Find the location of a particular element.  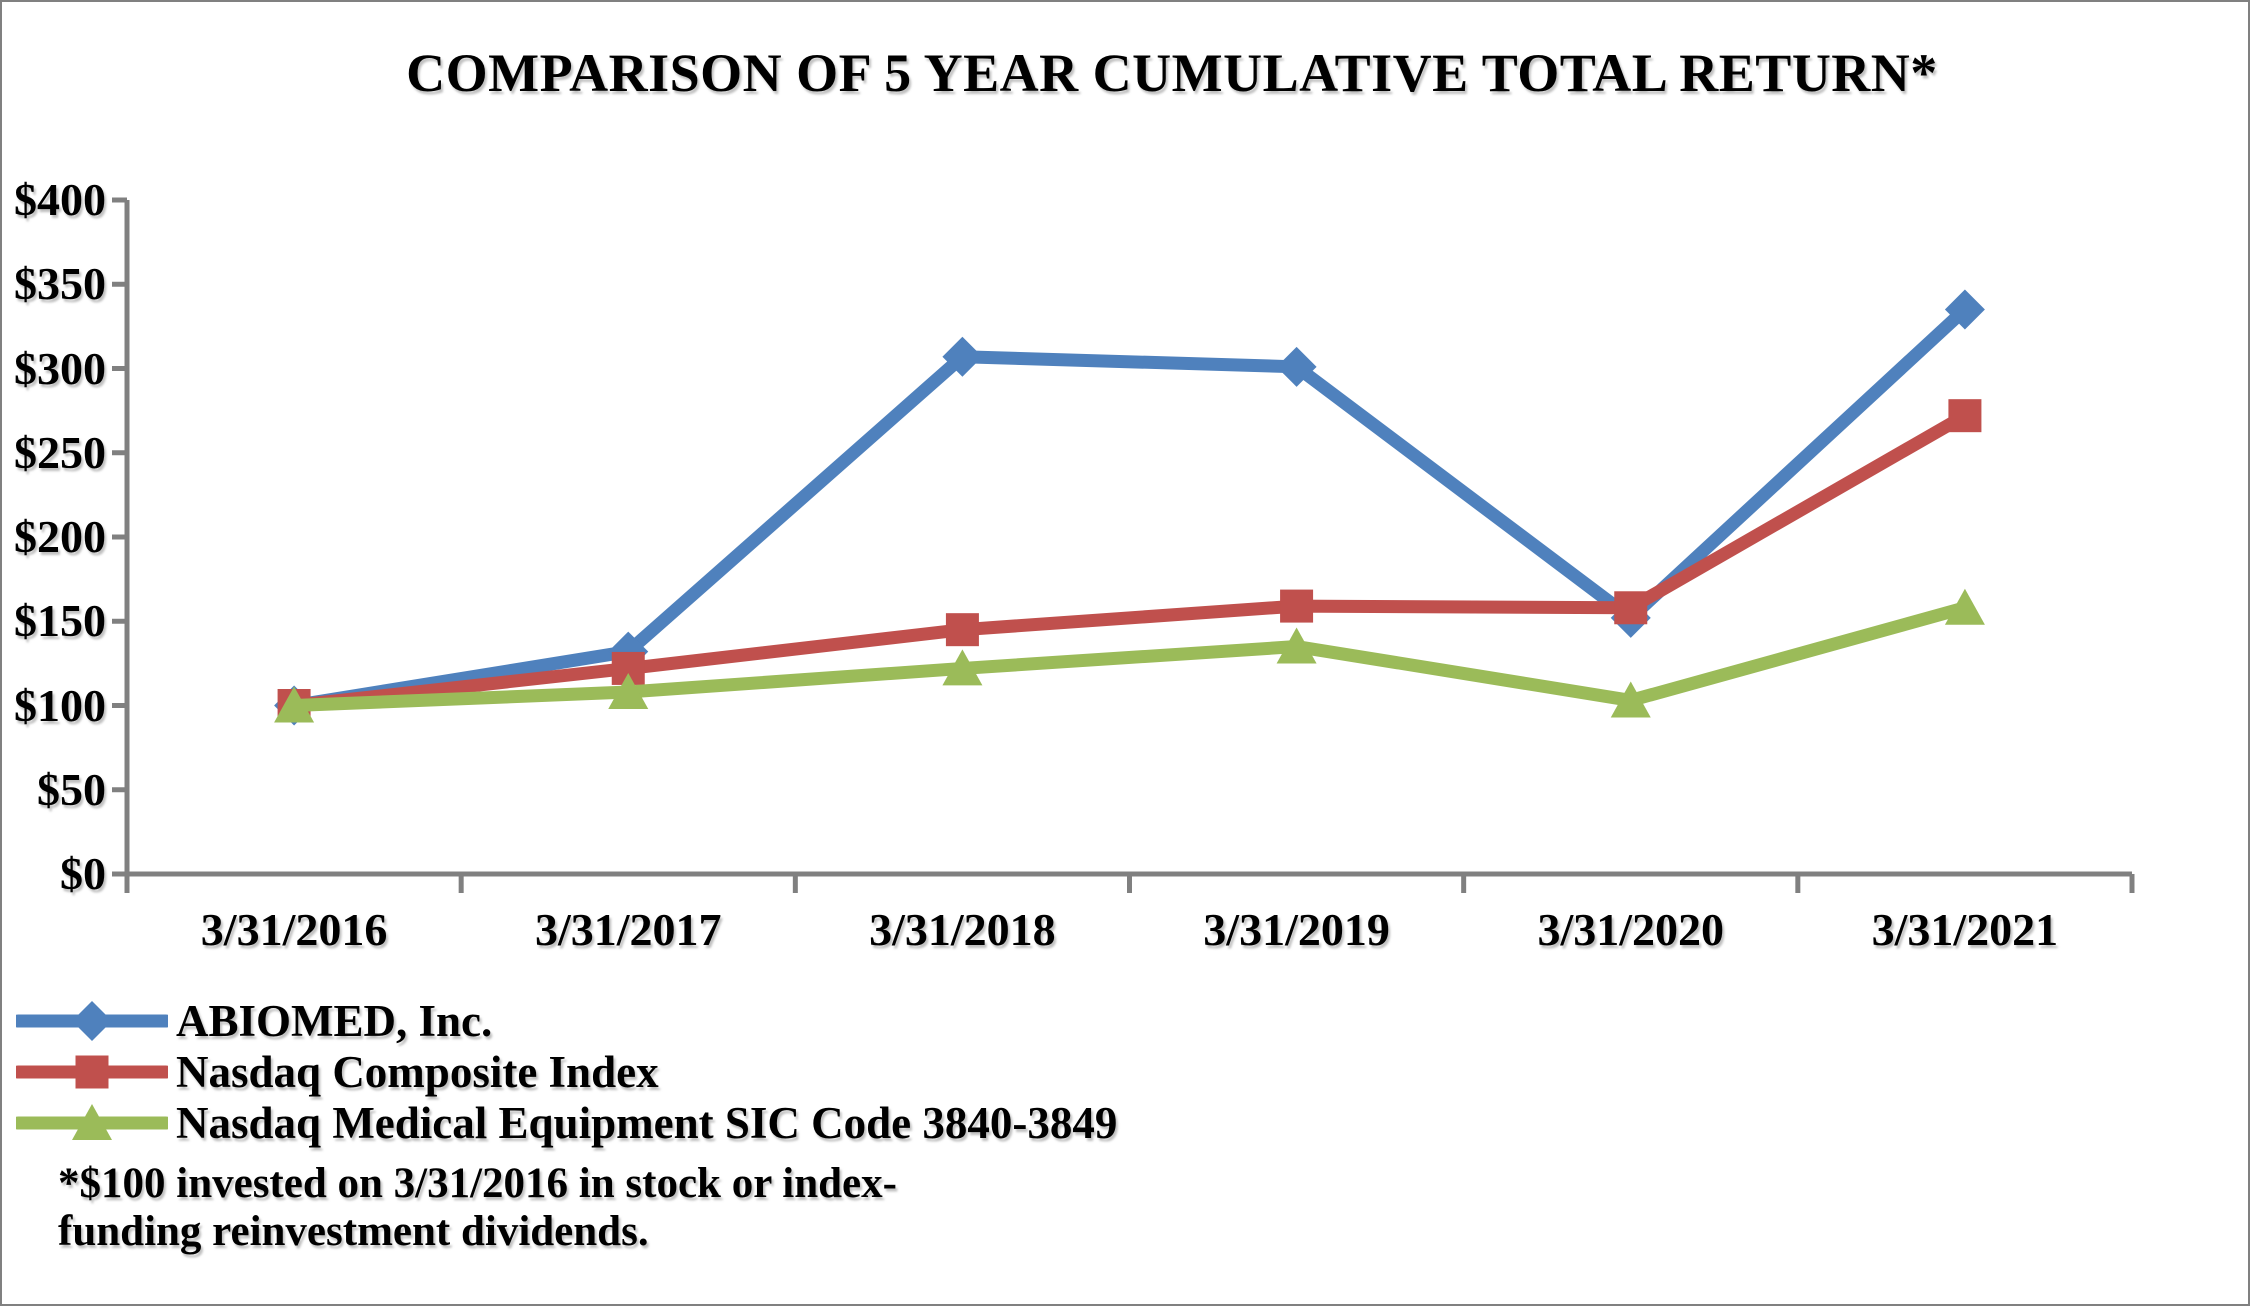

y-tick-label: $350 is located at coordinates (60, 284).